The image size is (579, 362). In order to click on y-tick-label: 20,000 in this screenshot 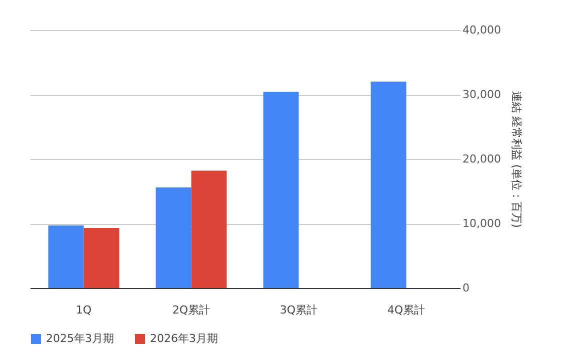, I will do `click(481, 159)`.